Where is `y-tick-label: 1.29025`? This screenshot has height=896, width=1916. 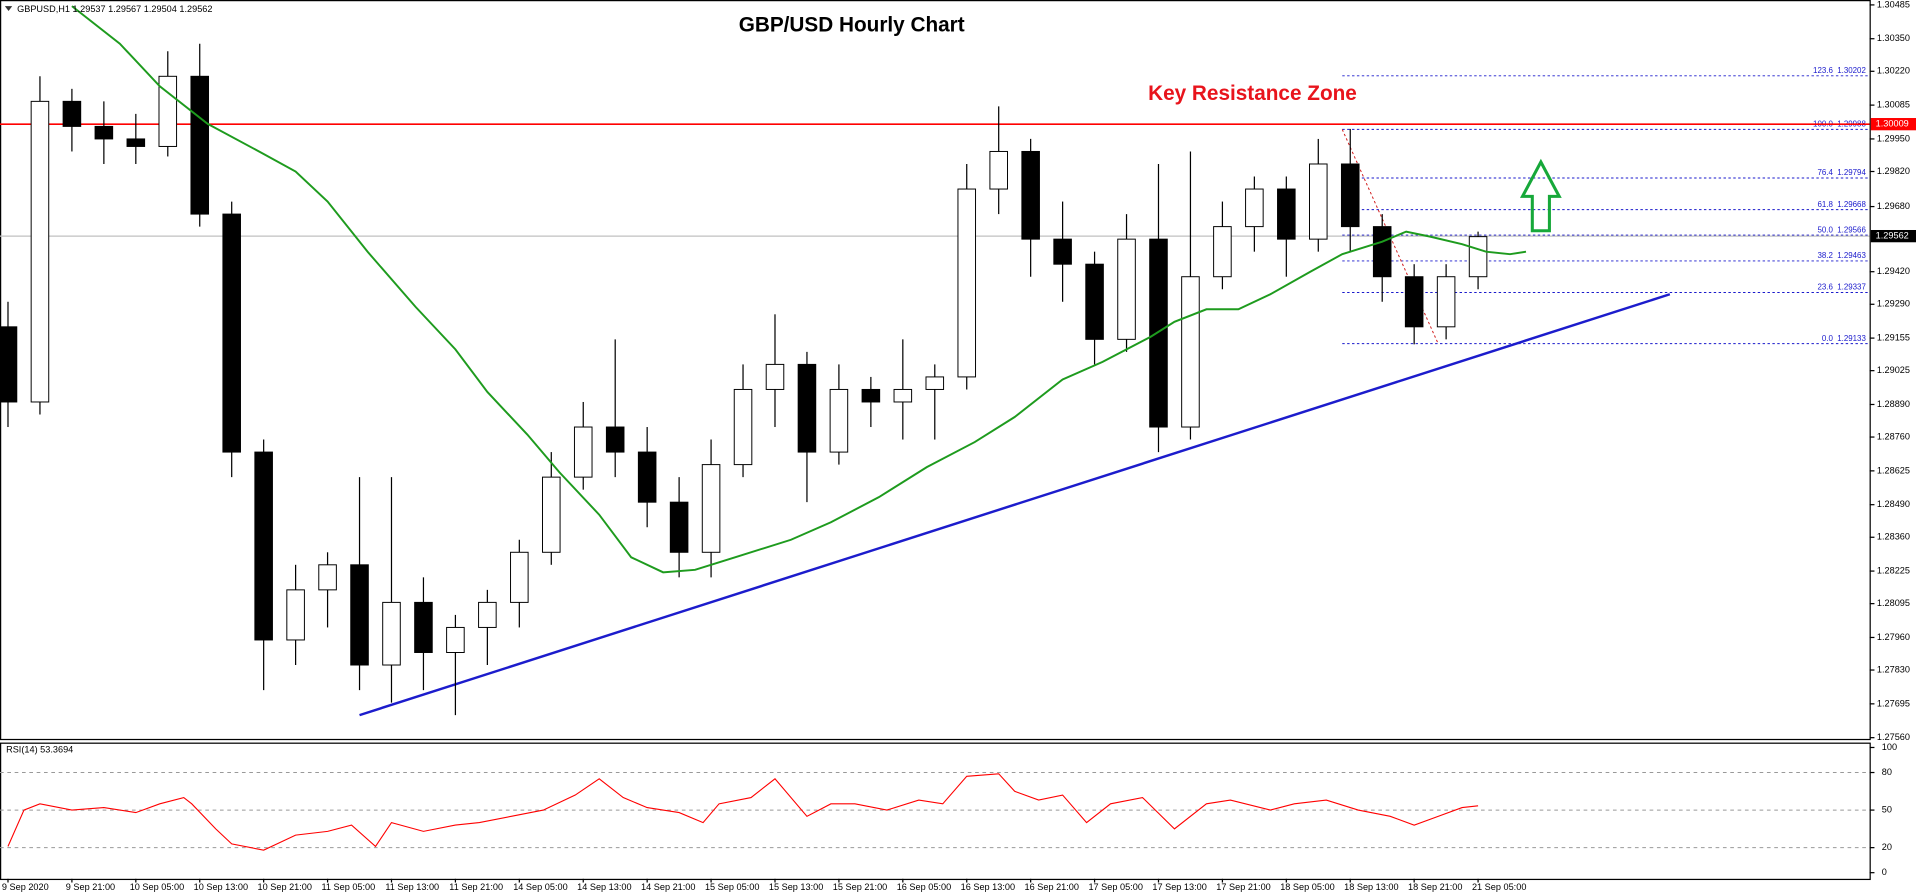 y-tick-label: 1.29025 is located at coordinates (1893, 370).